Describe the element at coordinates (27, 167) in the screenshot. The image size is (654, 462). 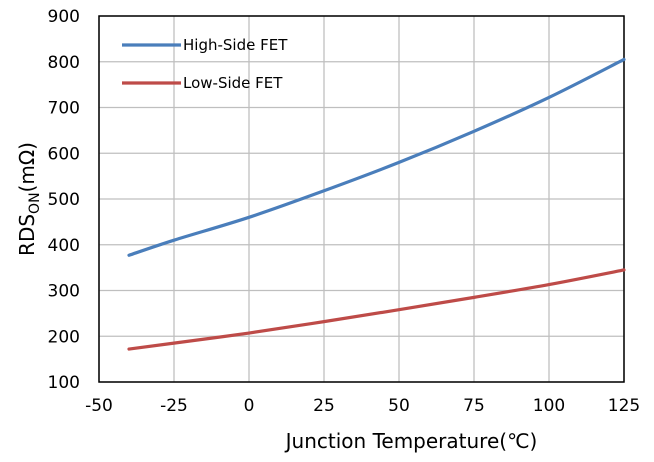
I see `y-axis-title-unit: (mΩ)` at that location.